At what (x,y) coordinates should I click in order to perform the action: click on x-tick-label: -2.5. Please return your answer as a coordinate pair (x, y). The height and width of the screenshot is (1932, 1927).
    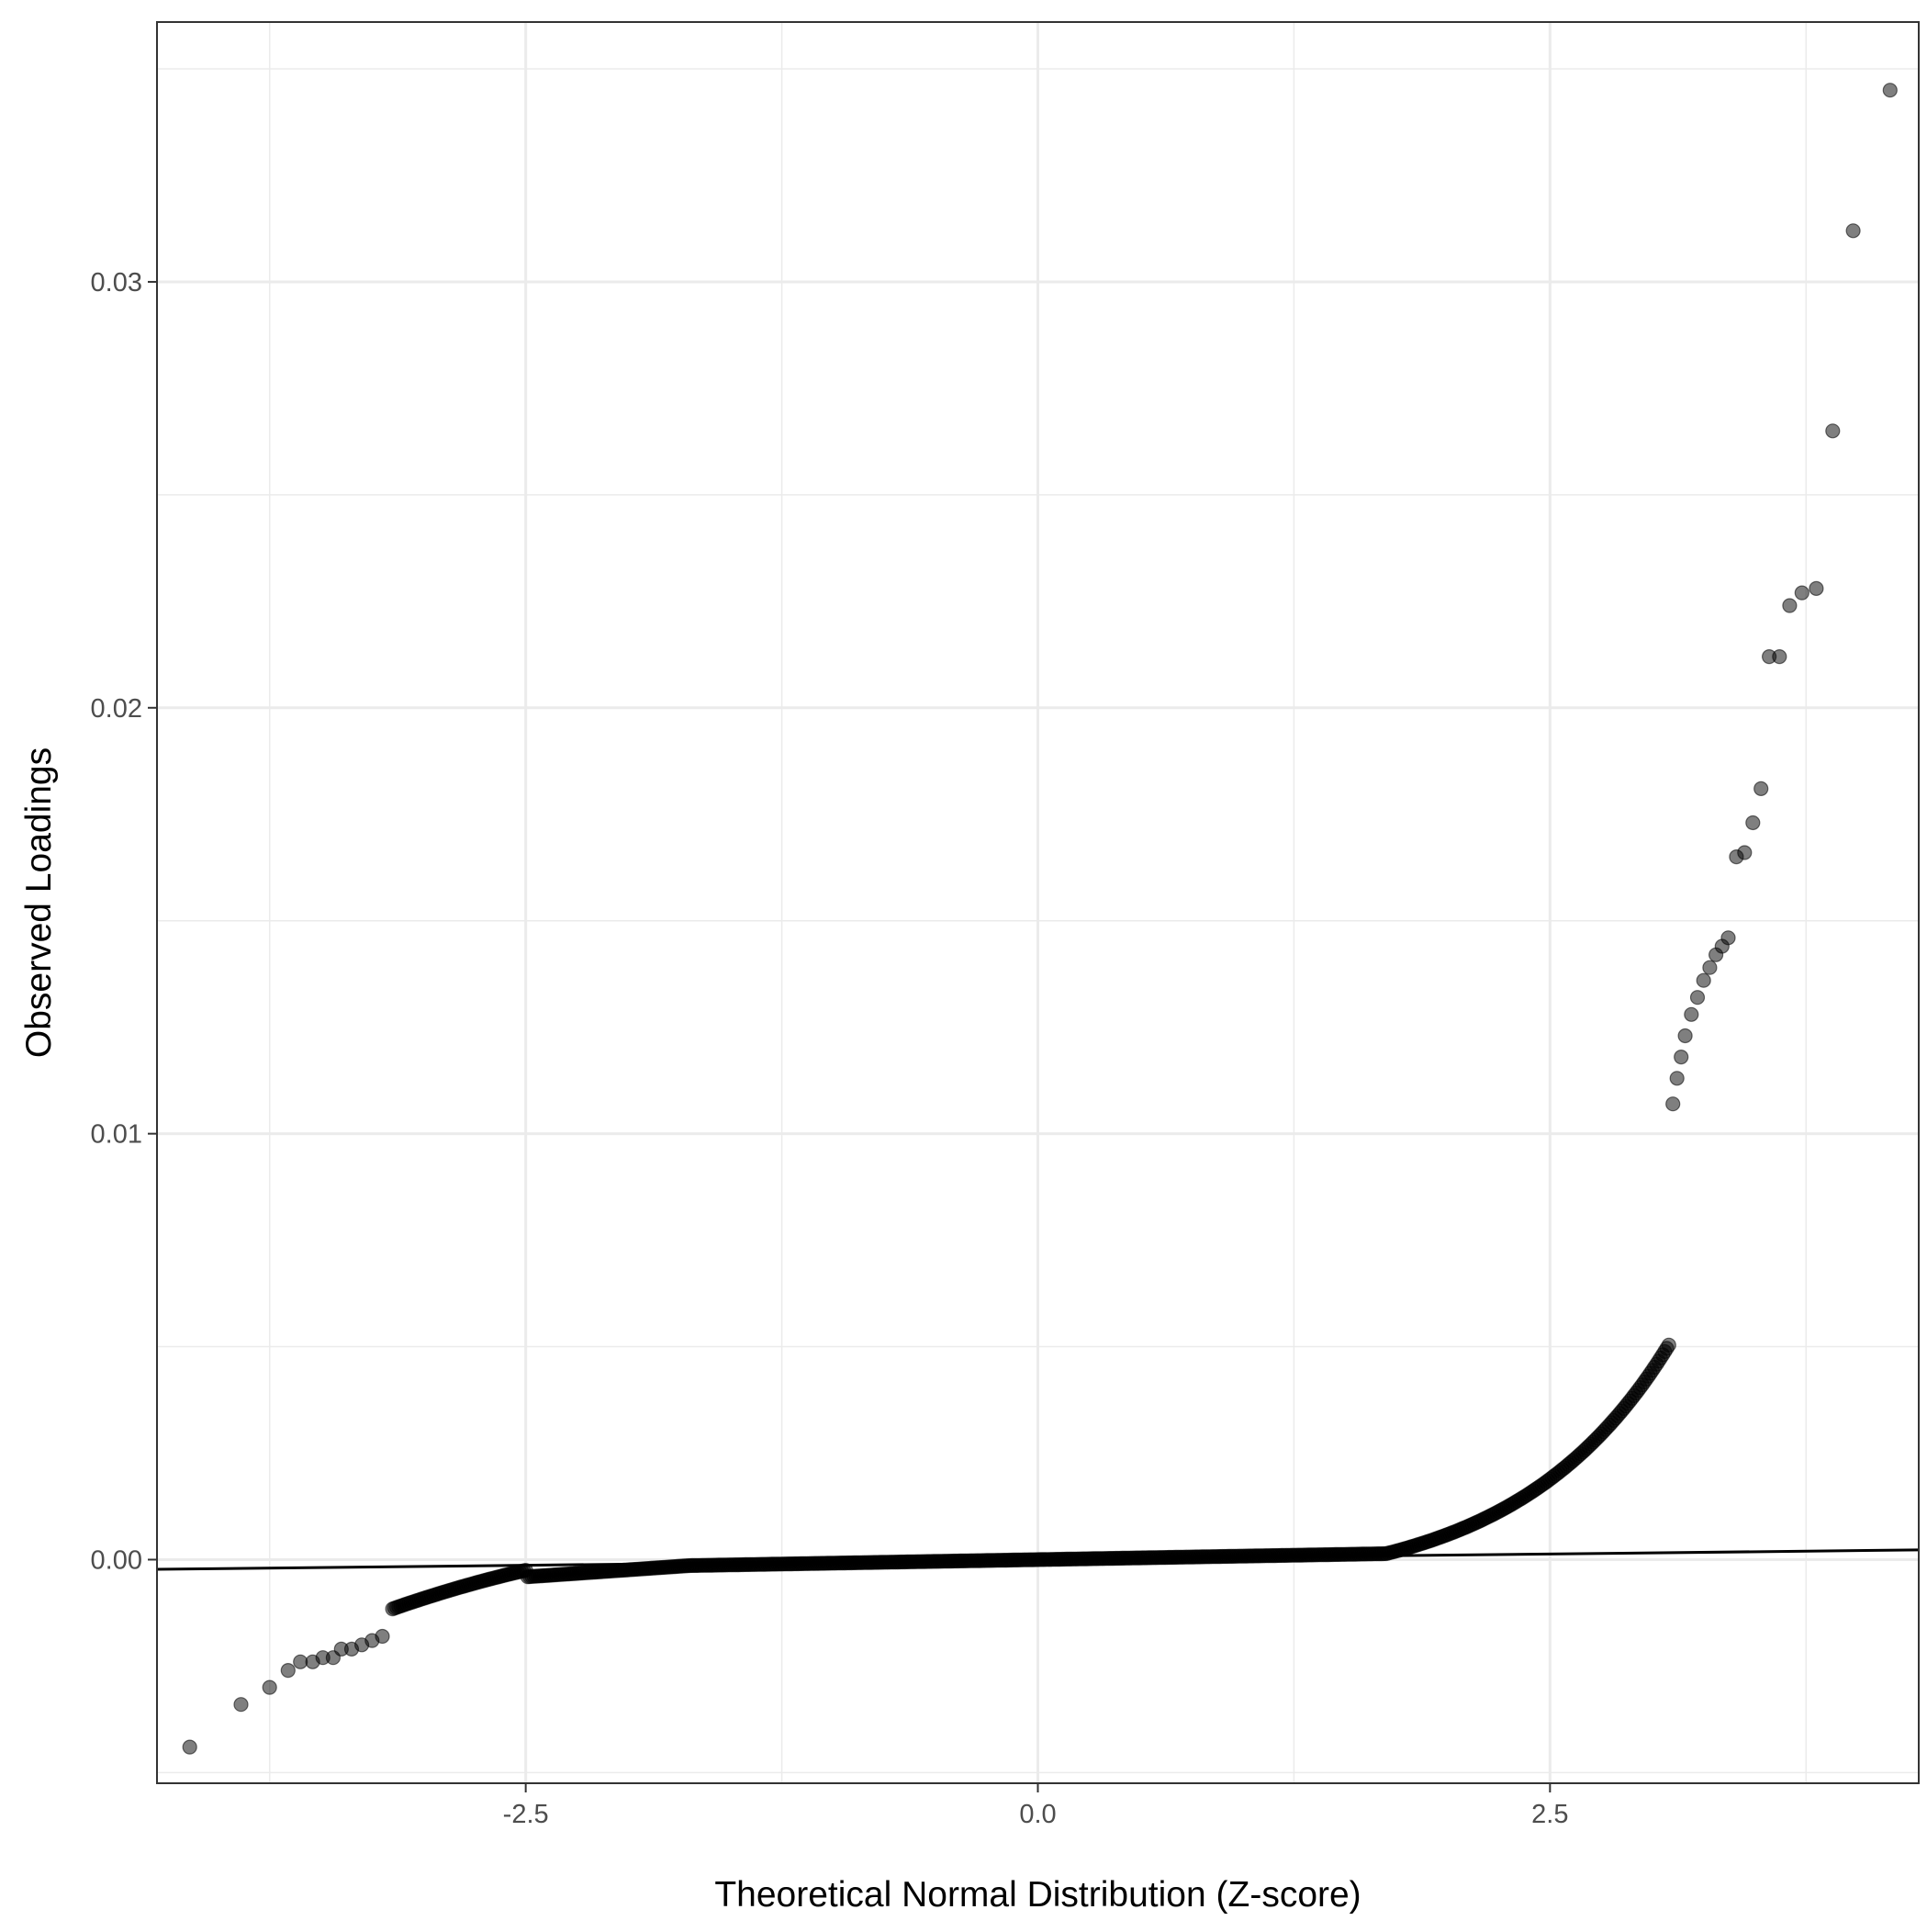
    Looking at the image, I should click on (526, 1814).